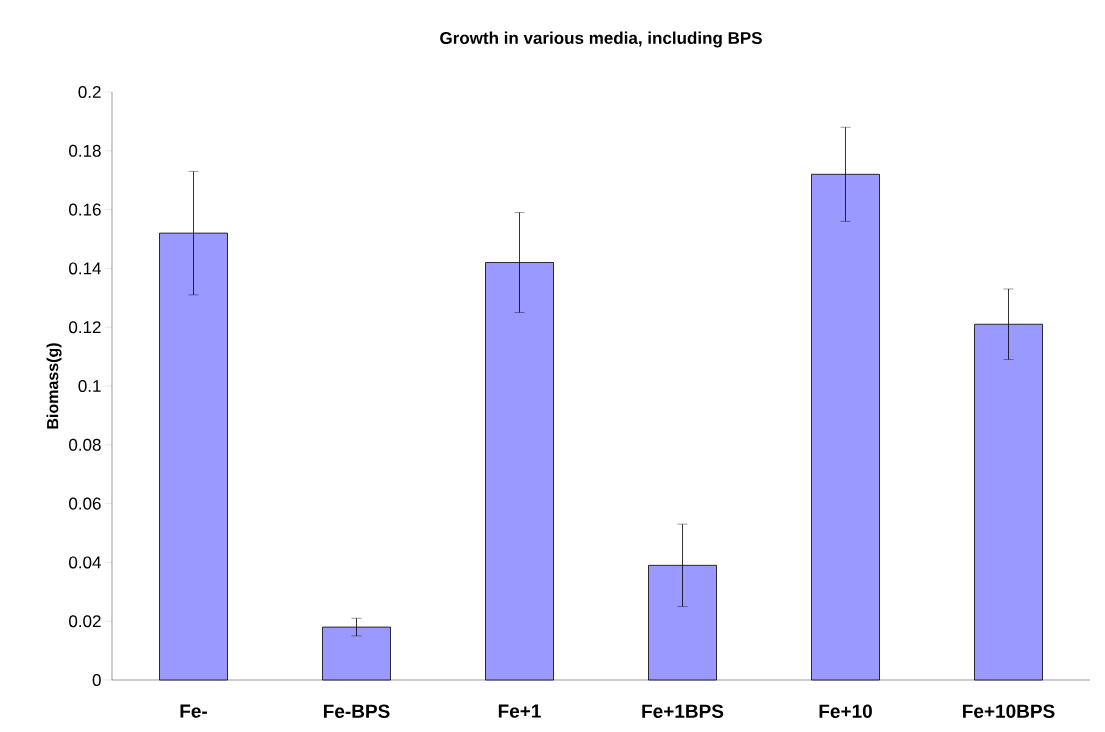 The width and height of the screenshot is (1105, 732). I want to click on x-tick-label: Fe+10BPS, so click(1009, 711).